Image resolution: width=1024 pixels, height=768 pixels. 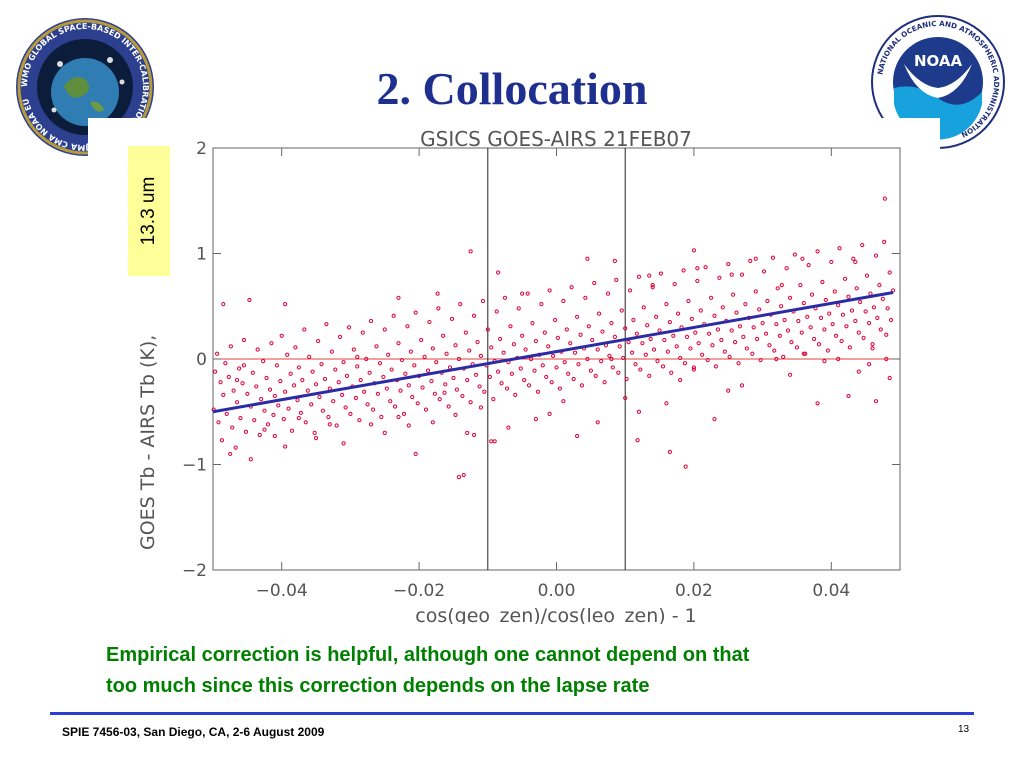 I want to click on svg-text: NOAA, so click(x=938, y=61).